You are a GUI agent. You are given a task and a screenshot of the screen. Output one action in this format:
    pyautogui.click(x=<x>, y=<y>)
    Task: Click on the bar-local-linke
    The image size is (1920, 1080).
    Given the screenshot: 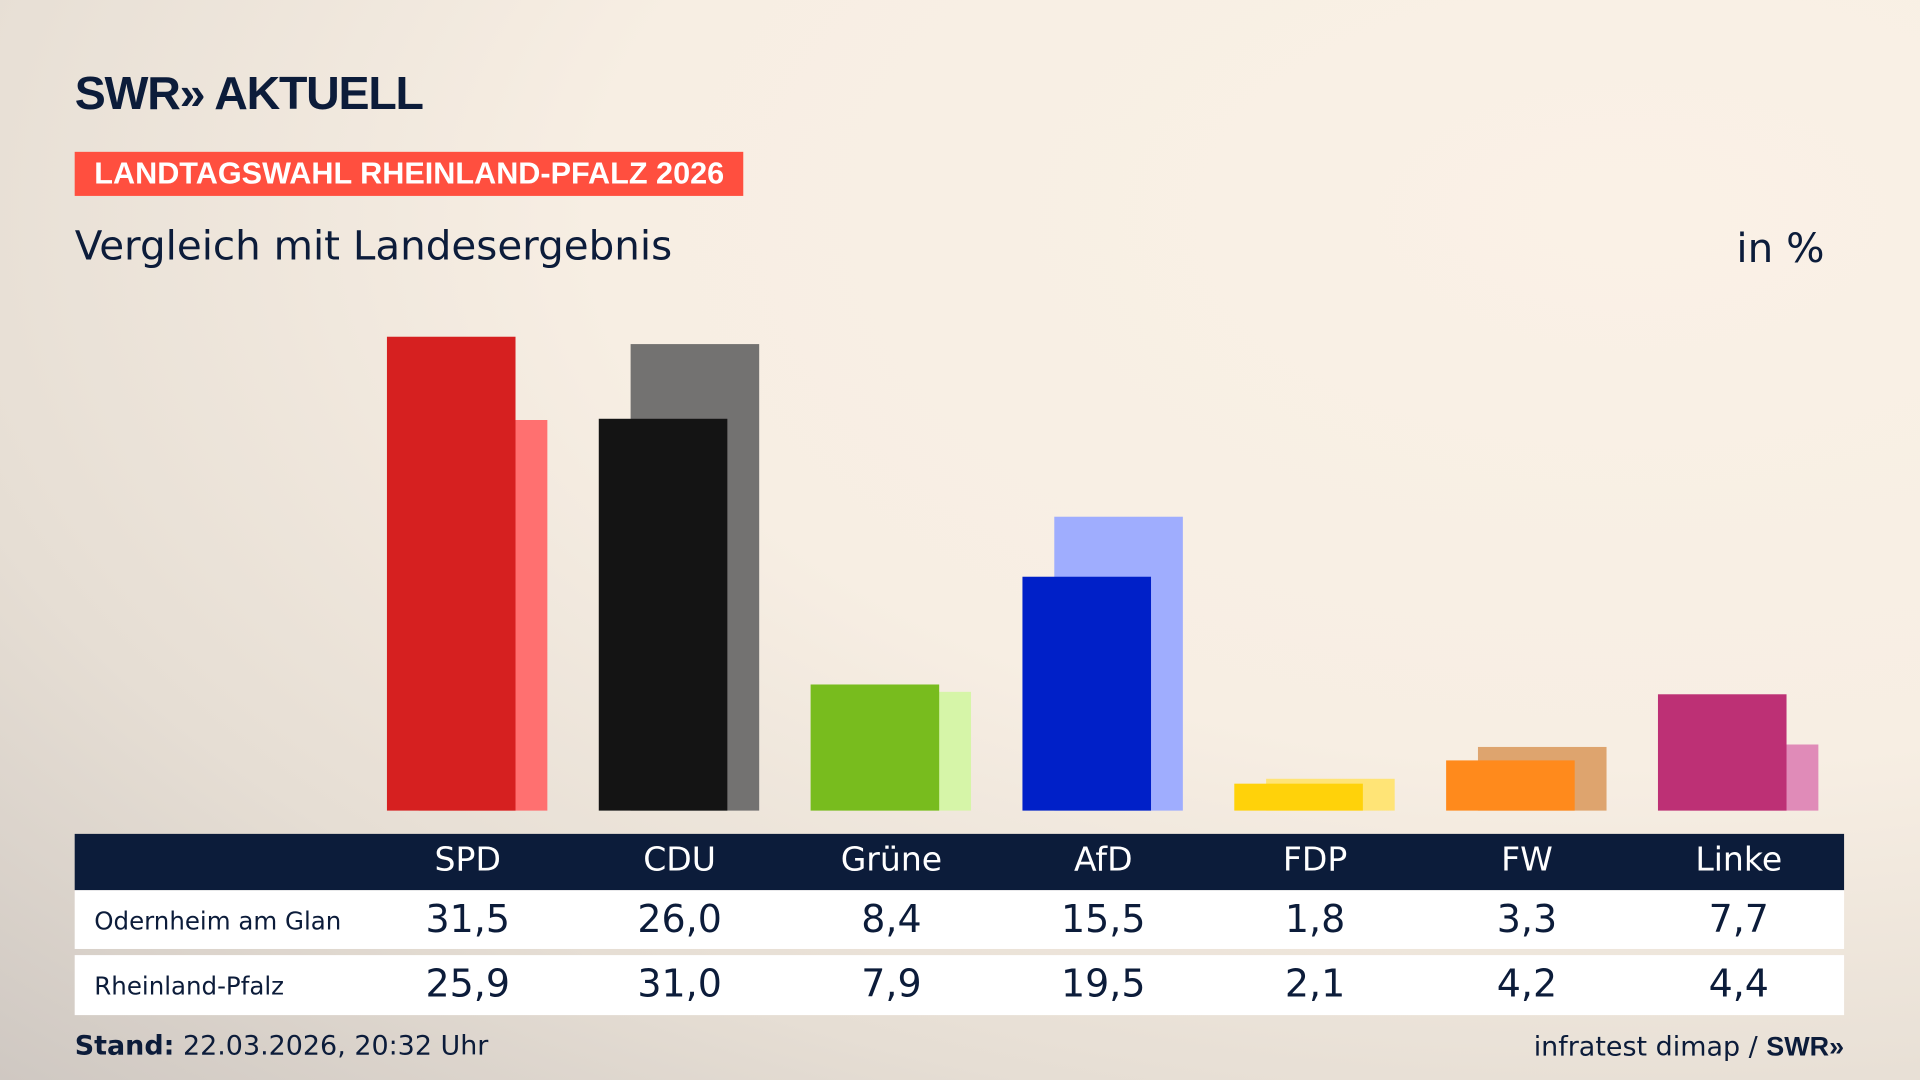 What is the action you would take?
    pyautogui.click(x=1722, y=752)
    